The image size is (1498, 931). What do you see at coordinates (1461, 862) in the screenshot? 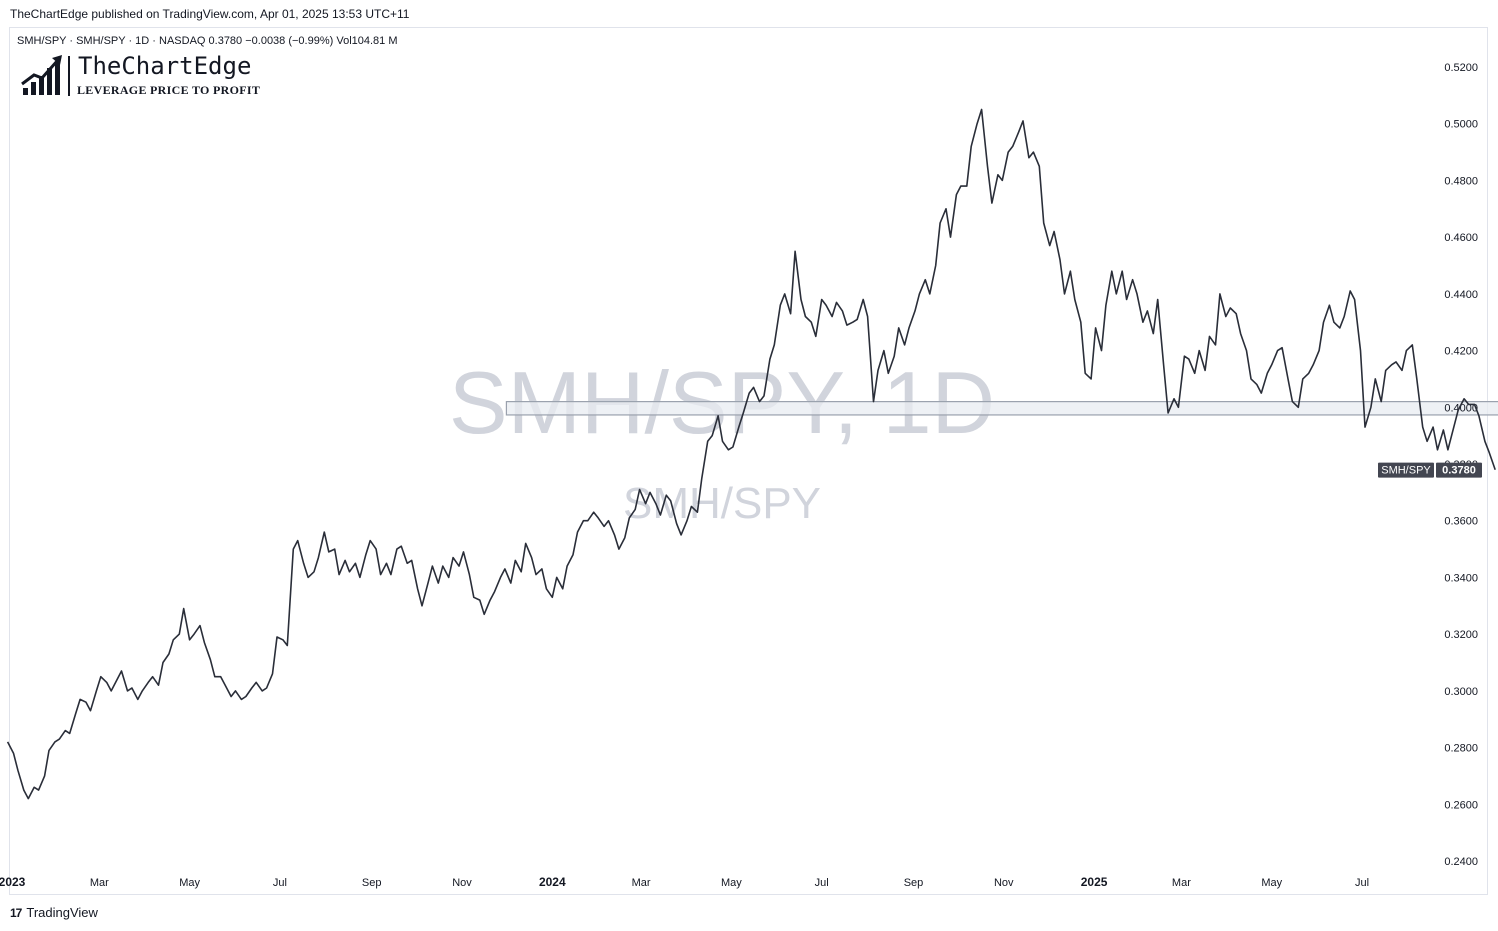
I see `y-tick-label: 0.2400` at bounding box center [1461, 862].